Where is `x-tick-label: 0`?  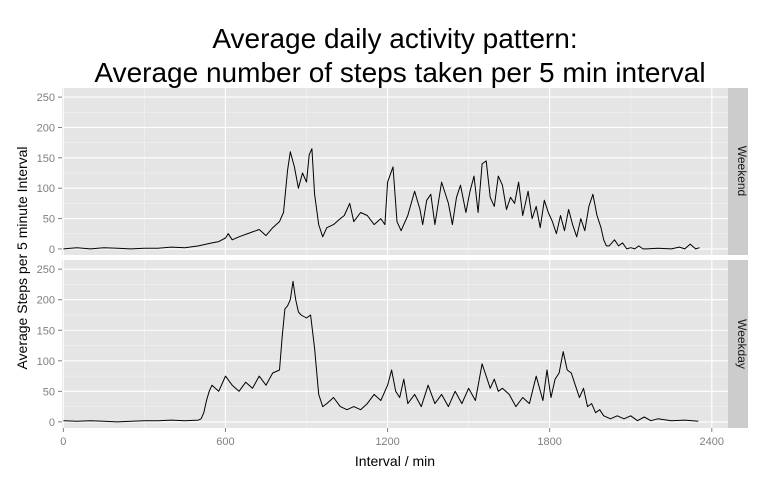 x-tick-label: 0 is located at coordinates (63, 442).